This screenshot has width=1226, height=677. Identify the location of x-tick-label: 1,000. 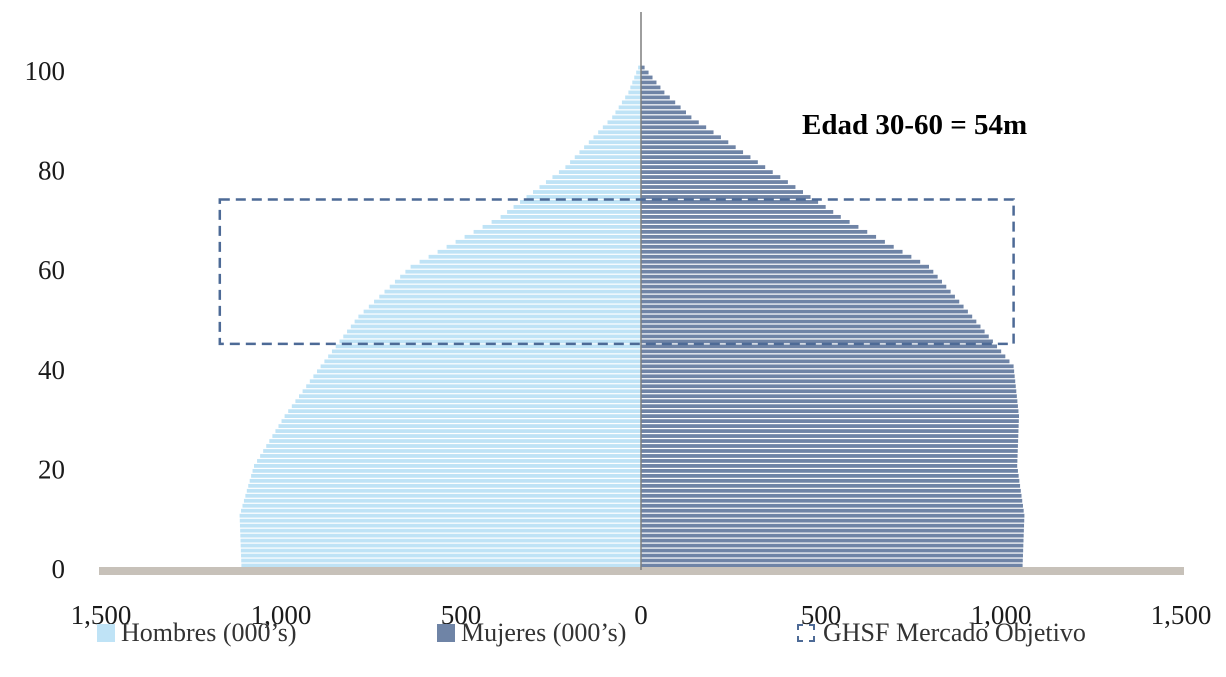
(281, 615).